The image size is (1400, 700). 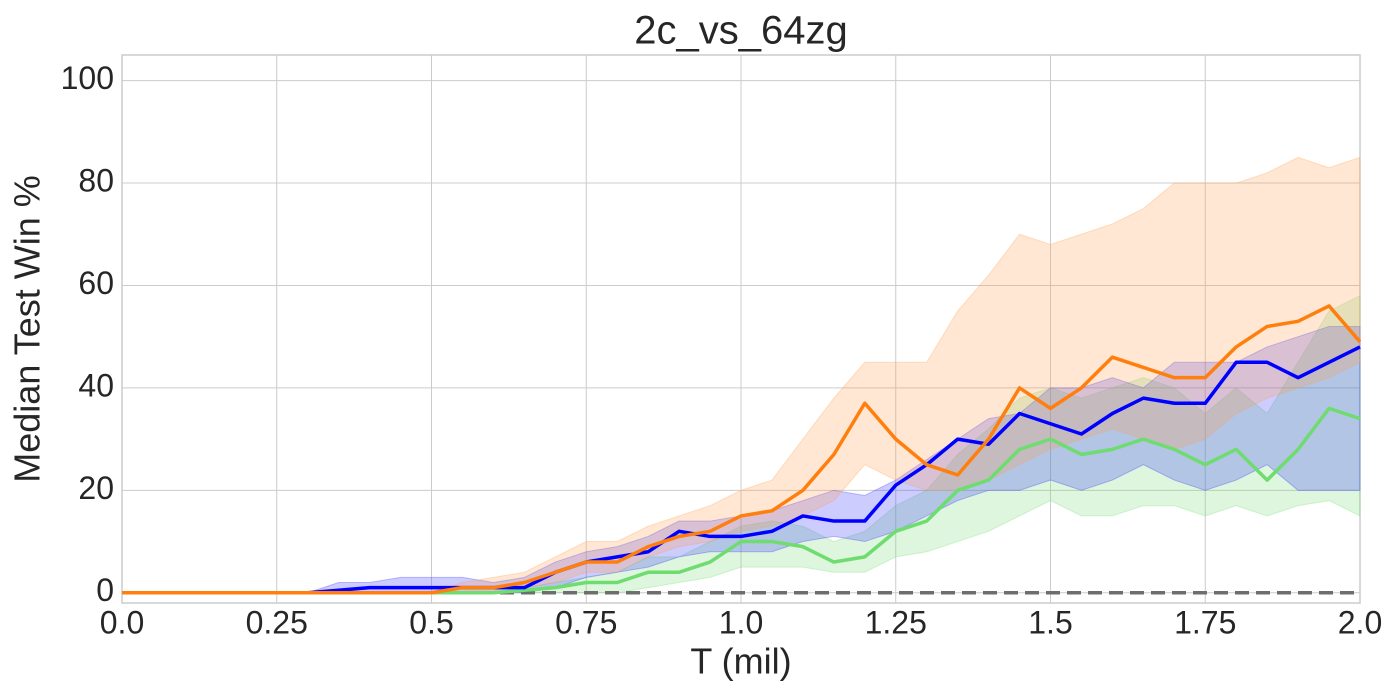 I want to click on x-tick-label: 1.5, so click(x=1050, y=622).